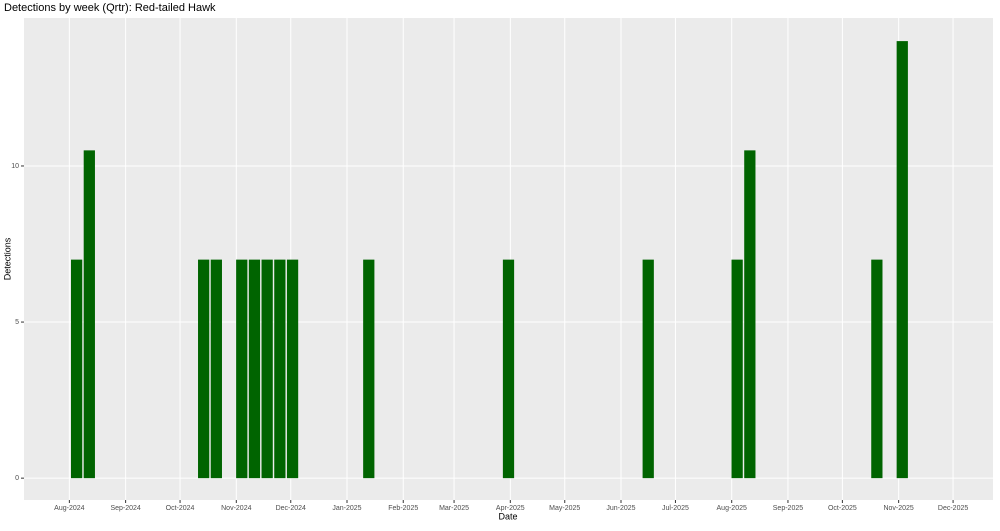 This screenshot has height=531, width=1000. Describe the element at coordinates (898, 508) in the screenshot. I see `x-tick-label: Nov-2025` at that location.